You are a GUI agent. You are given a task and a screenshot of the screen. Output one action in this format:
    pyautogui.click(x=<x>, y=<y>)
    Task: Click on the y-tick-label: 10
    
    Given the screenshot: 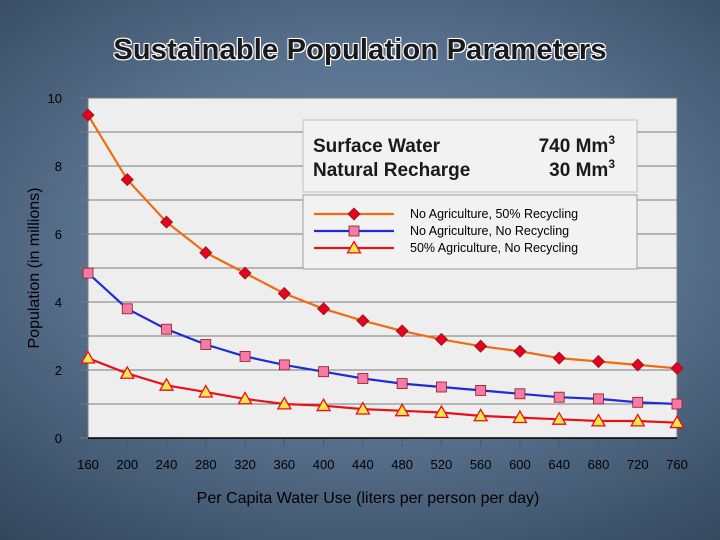 What is the action you would take?
    pyautogui.click(x=55, y=98)
    